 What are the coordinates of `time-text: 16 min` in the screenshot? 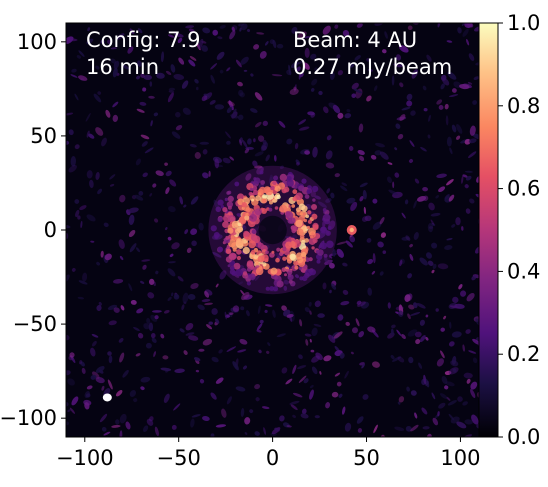 It's located at (122, 67).